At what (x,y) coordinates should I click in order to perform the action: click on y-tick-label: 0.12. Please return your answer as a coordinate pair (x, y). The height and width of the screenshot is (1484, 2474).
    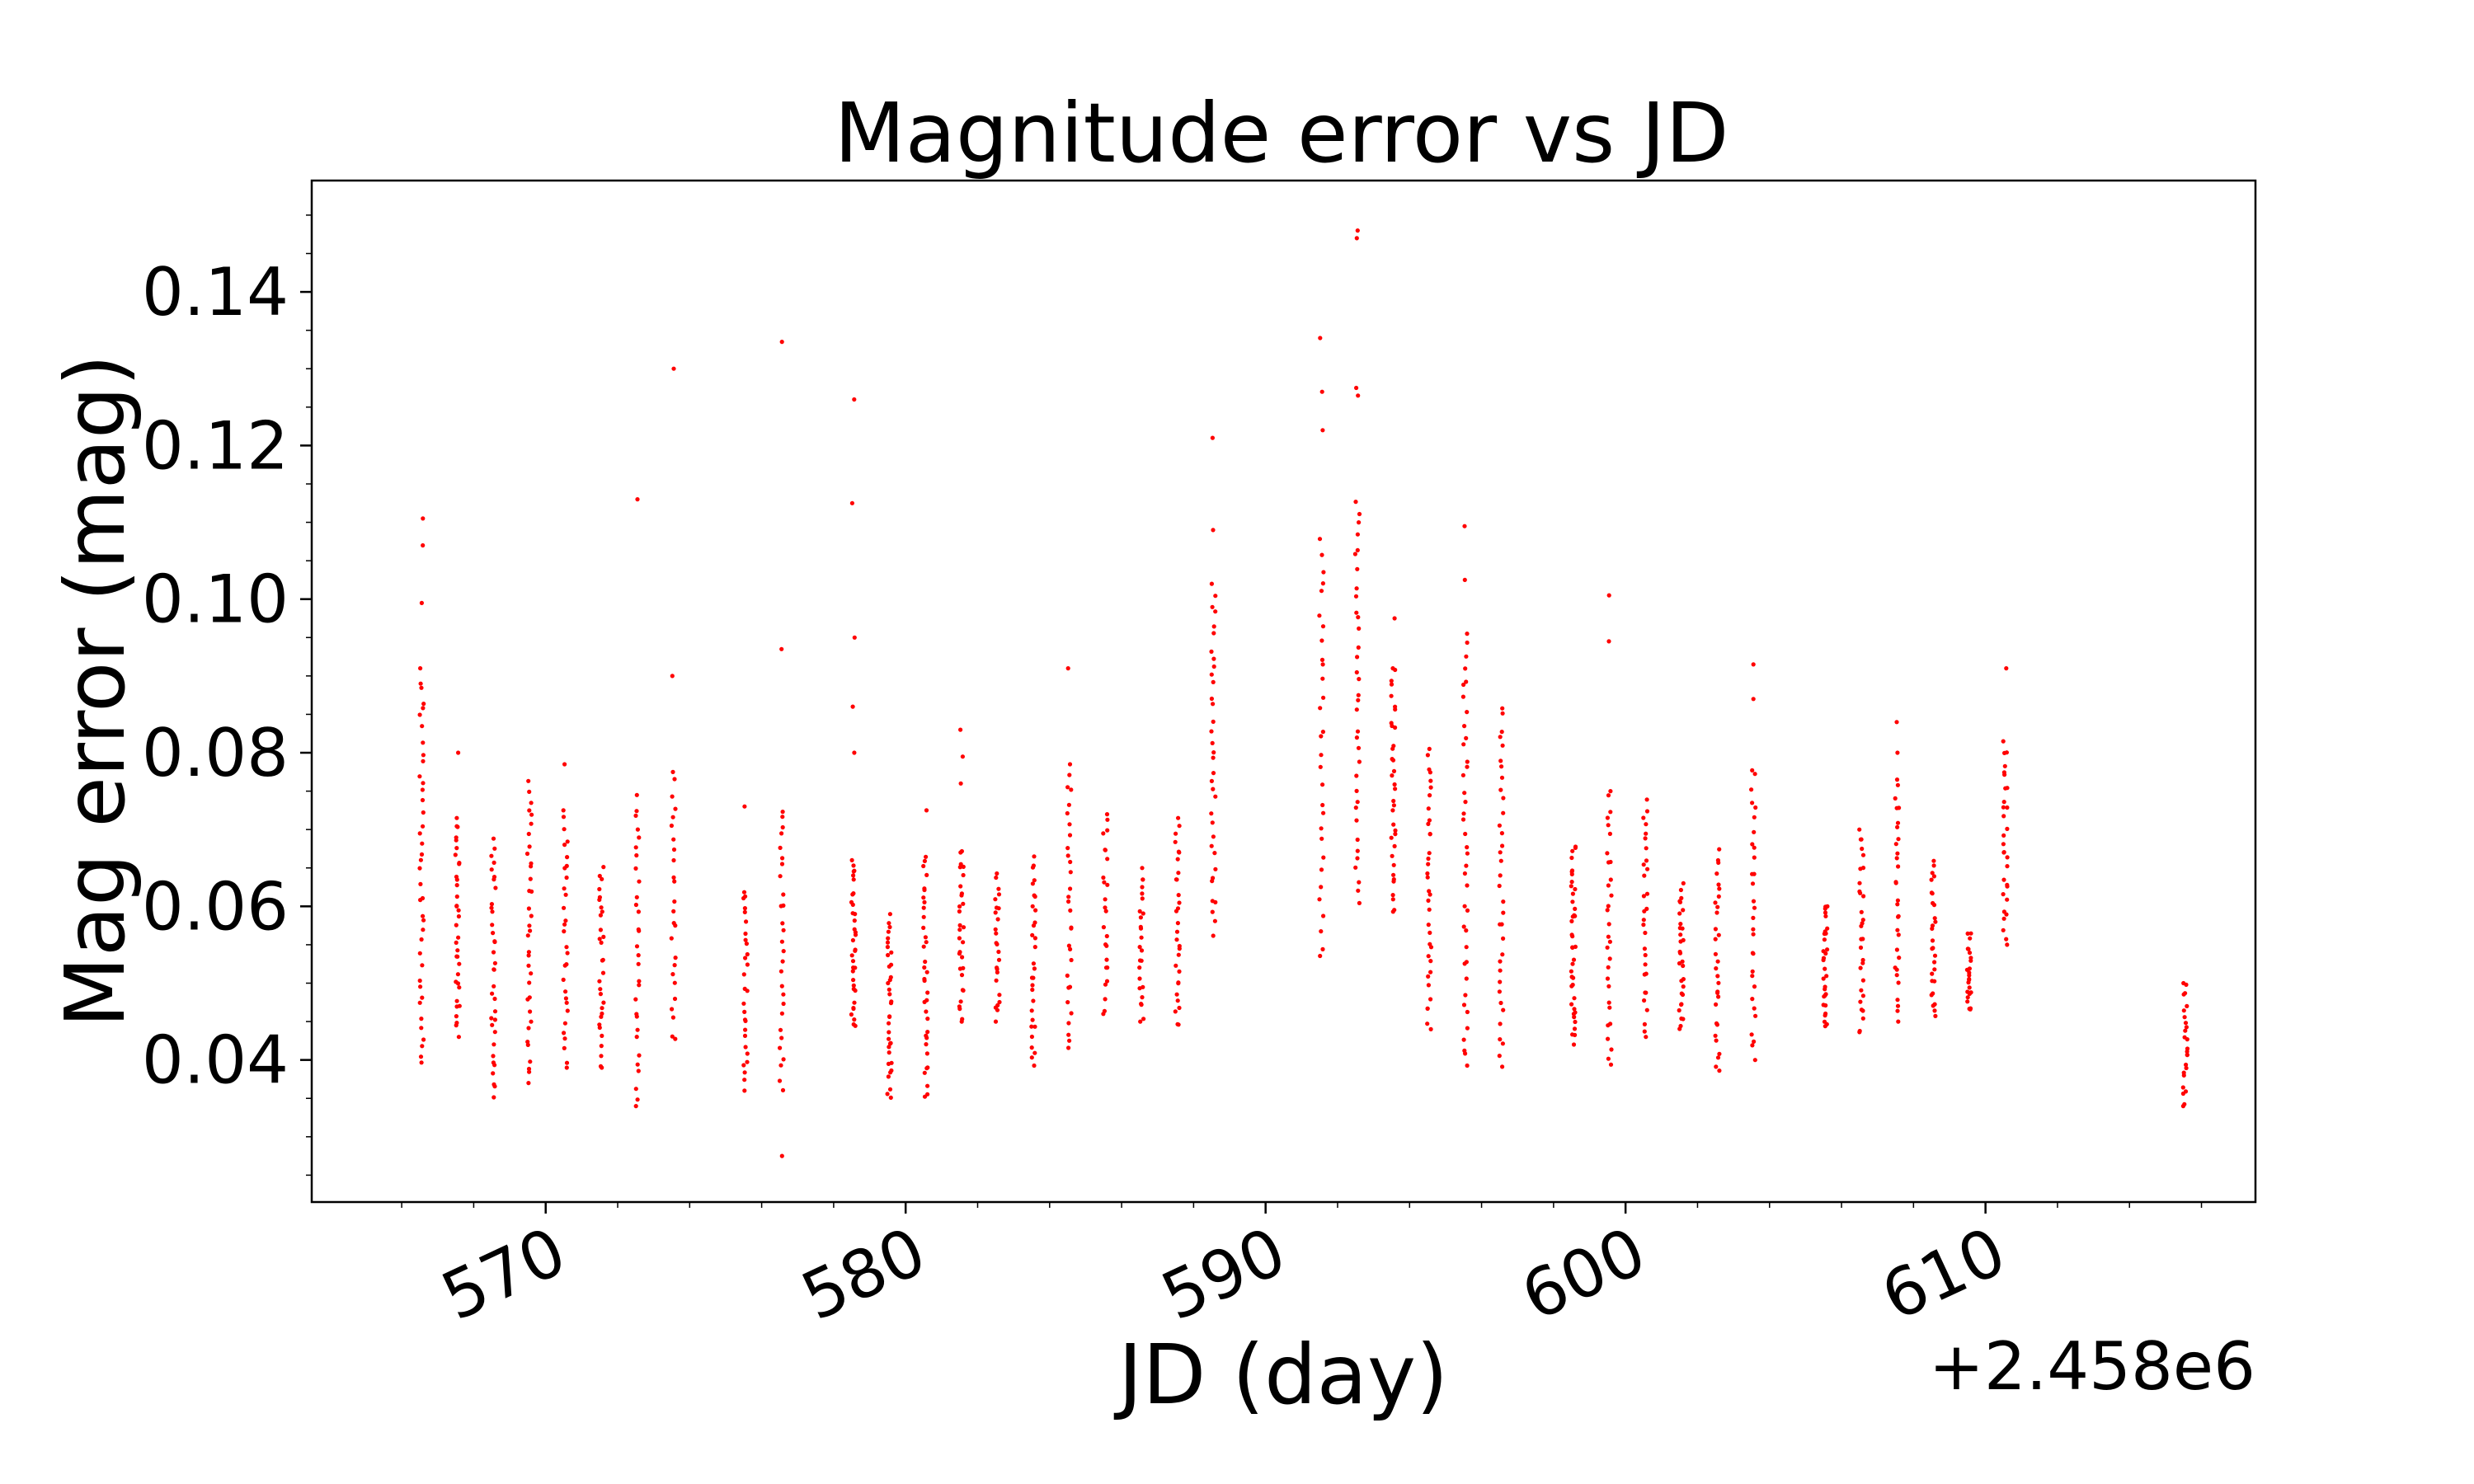
    Looking at the image, I should click on (215, 445).